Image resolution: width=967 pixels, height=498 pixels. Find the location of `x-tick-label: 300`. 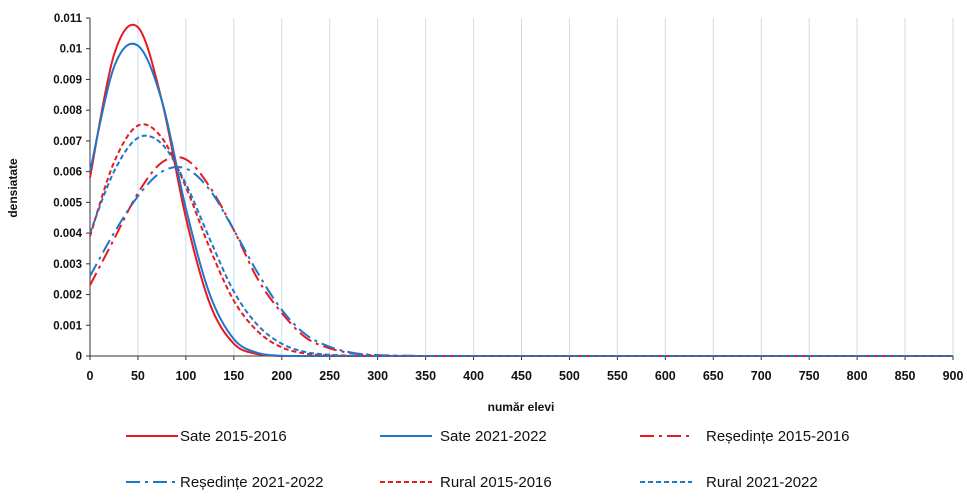

x-tick-label: 300 is located at coordinates (377, 376).